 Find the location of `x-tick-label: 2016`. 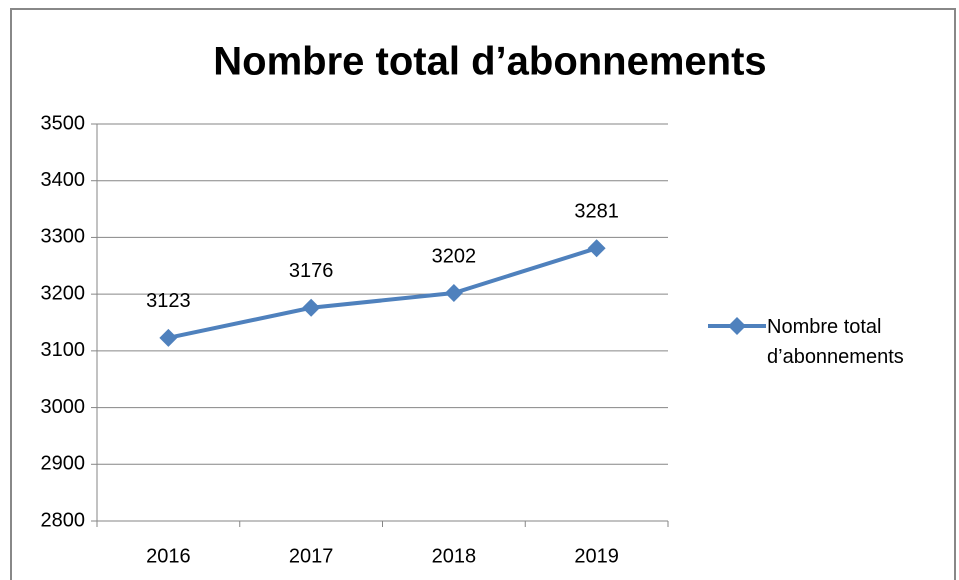

x-tick-label: 2016 is located at coordinates (168, 556).